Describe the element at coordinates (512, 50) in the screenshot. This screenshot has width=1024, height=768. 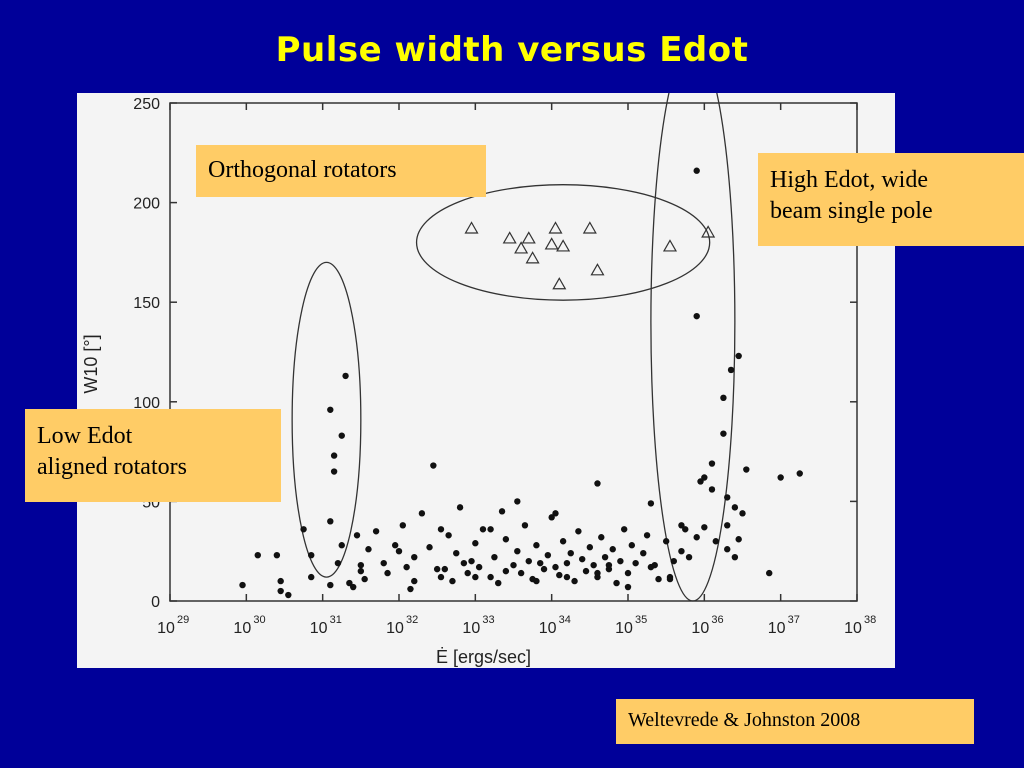
I see `slide-title: Pulse width versus Edot` at that location.